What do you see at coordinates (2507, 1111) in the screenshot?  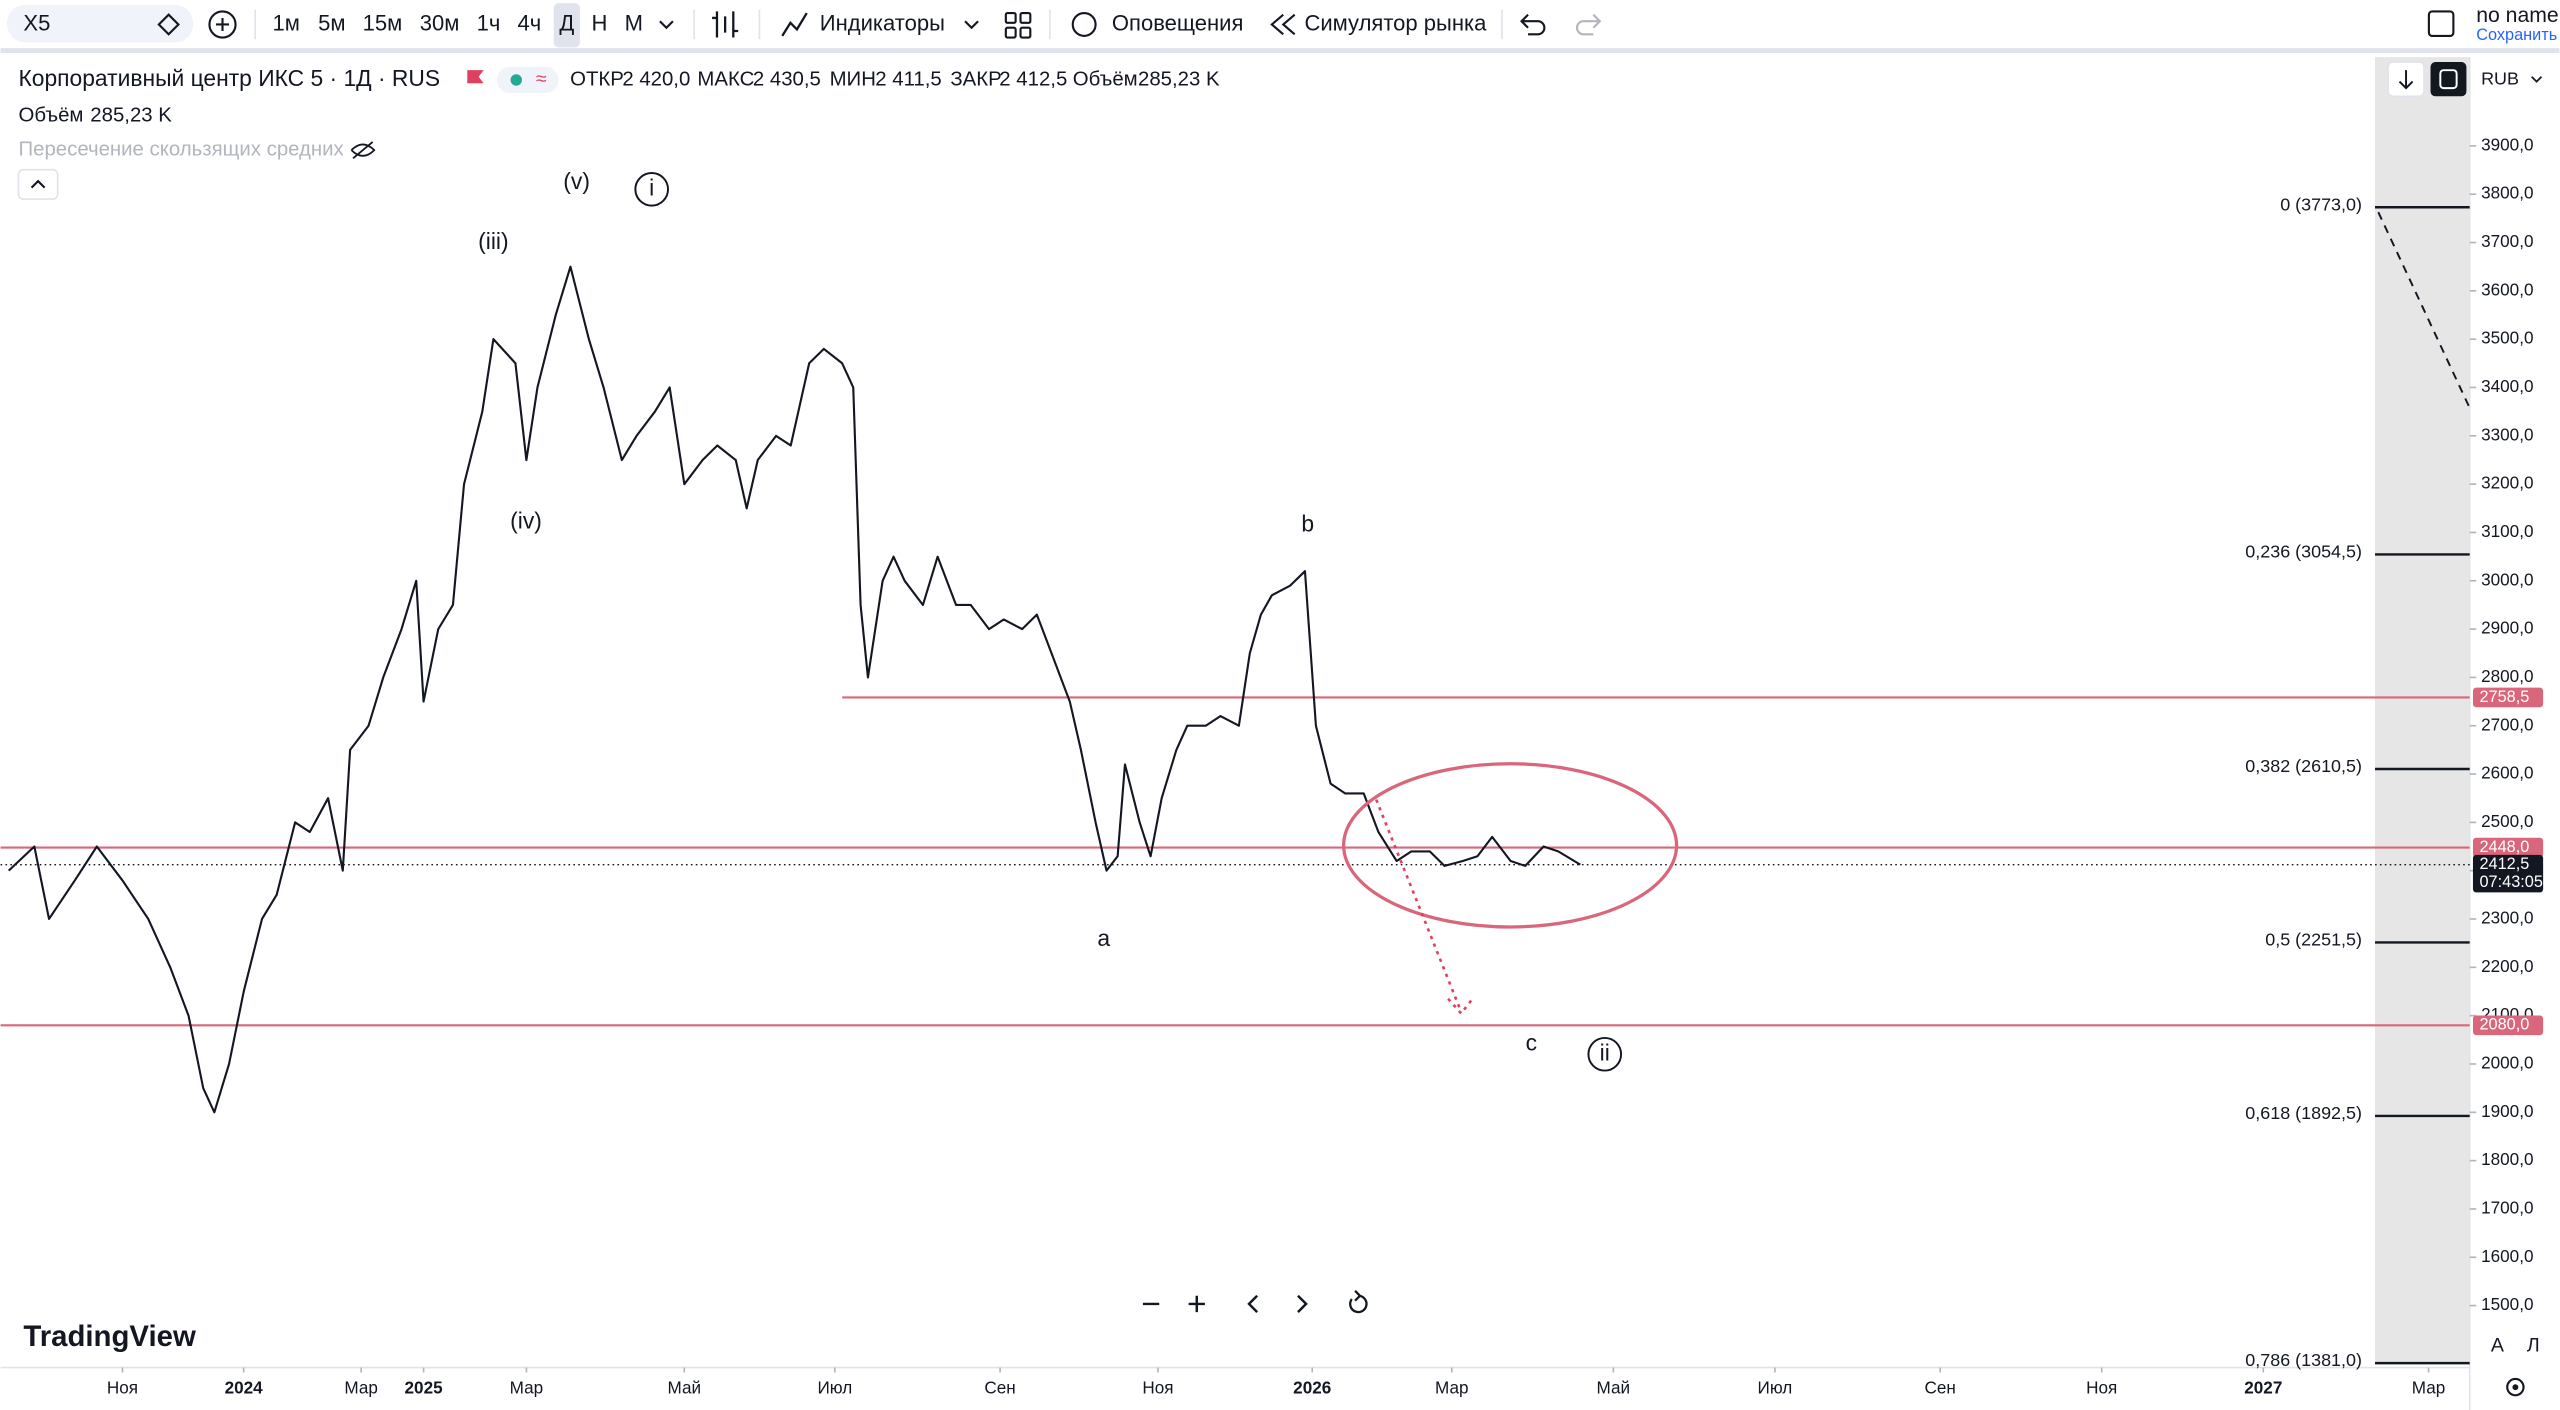 I see `y-tick-label: 1900,0` at bounding box center [2507, 1111].